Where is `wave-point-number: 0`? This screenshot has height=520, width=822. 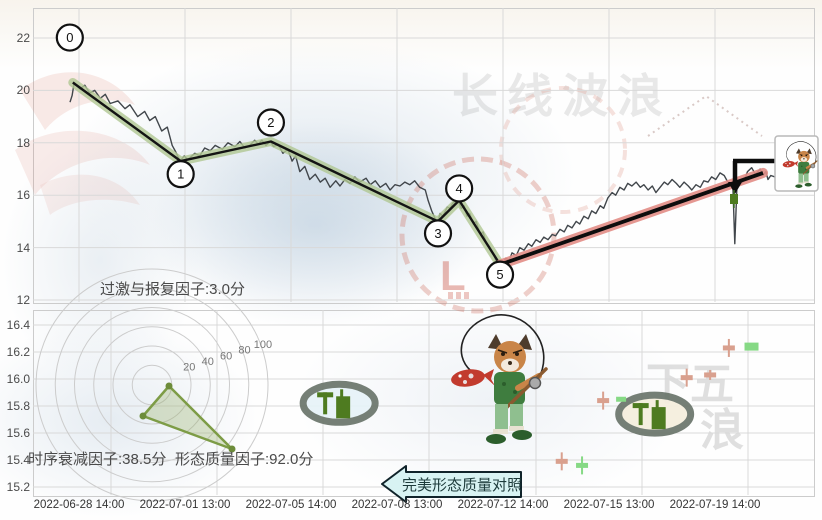 wave-point-number: 0 is located at coordinates (69, 37).